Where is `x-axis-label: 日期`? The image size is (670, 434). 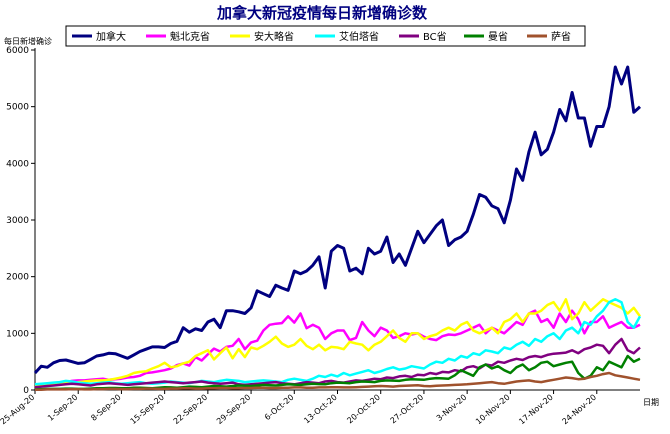 x-axis-label: 日期 is located at coordinates (651, 402).